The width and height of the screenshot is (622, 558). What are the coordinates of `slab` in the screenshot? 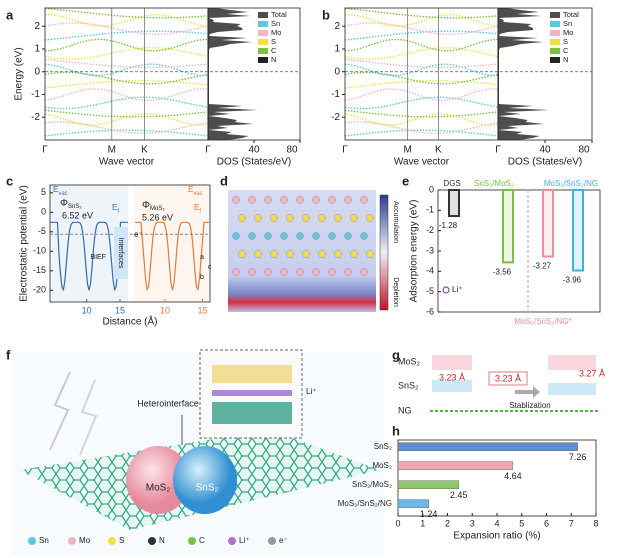 It's located at (172, 243).